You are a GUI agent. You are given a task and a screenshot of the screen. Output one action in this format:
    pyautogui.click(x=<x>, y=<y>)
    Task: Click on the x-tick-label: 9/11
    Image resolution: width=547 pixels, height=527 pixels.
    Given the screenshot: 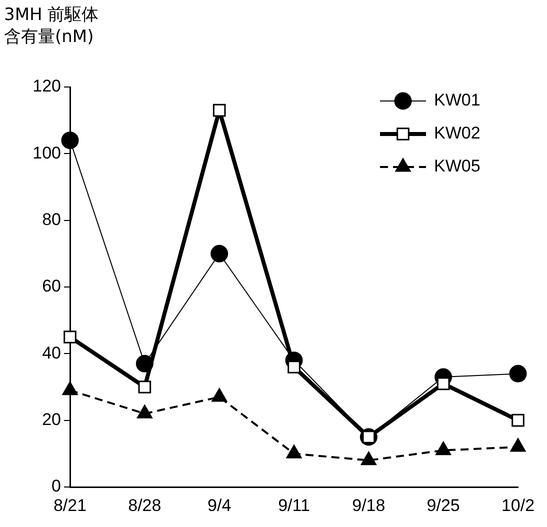 What is the action you would take?
    pyautogui.click(x=294, y=505)
    